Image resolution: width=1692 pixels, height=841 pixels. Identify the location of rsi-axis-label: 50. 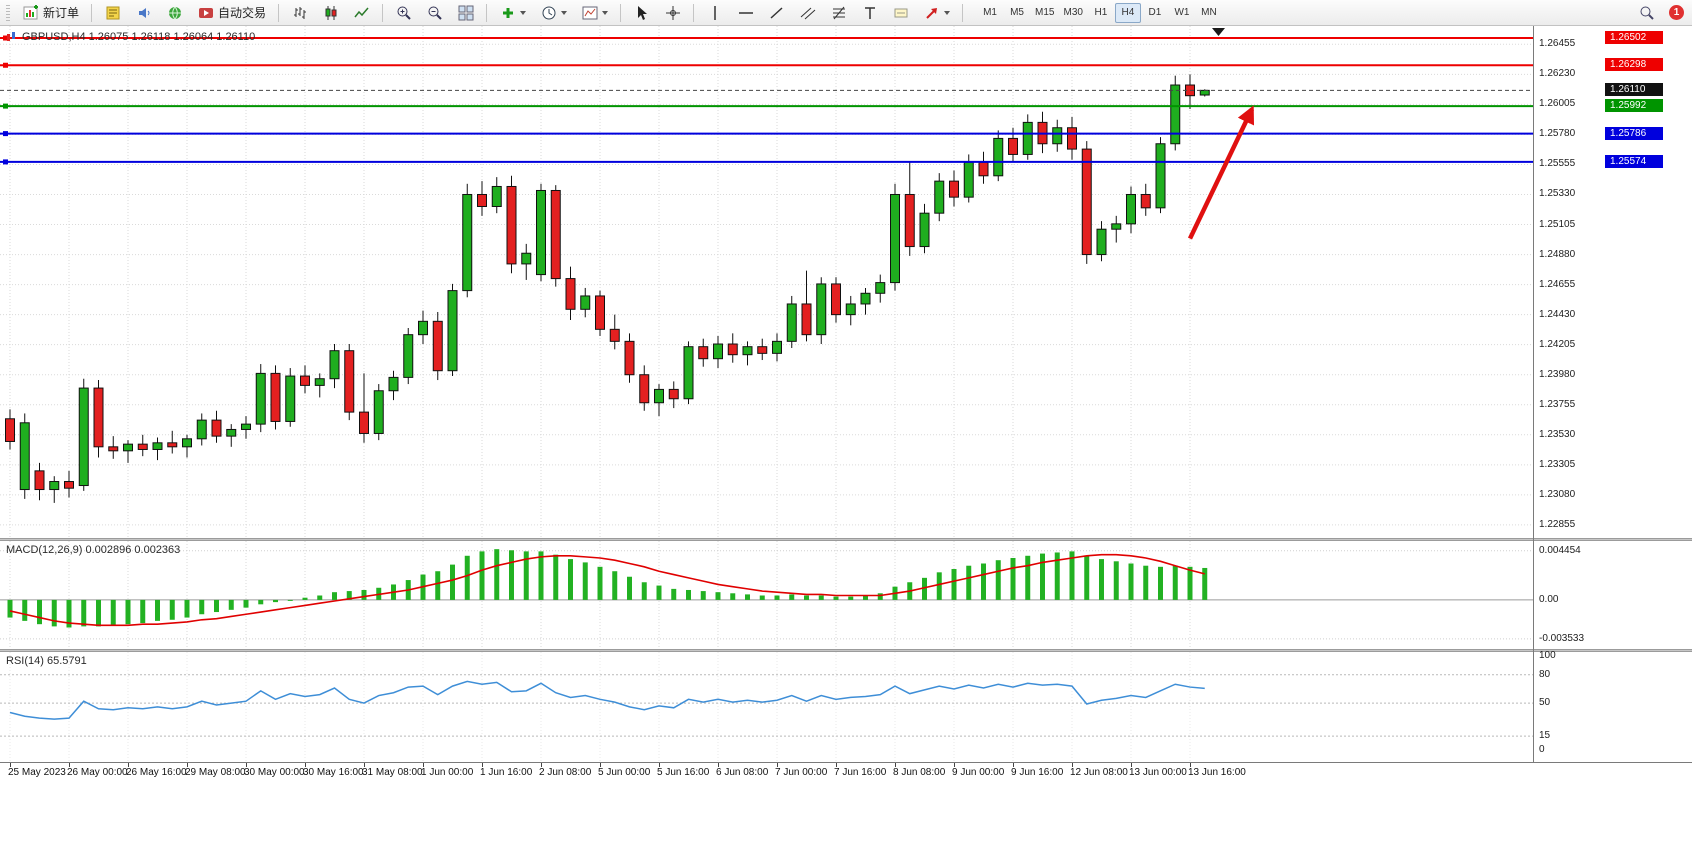
(1545, 703).